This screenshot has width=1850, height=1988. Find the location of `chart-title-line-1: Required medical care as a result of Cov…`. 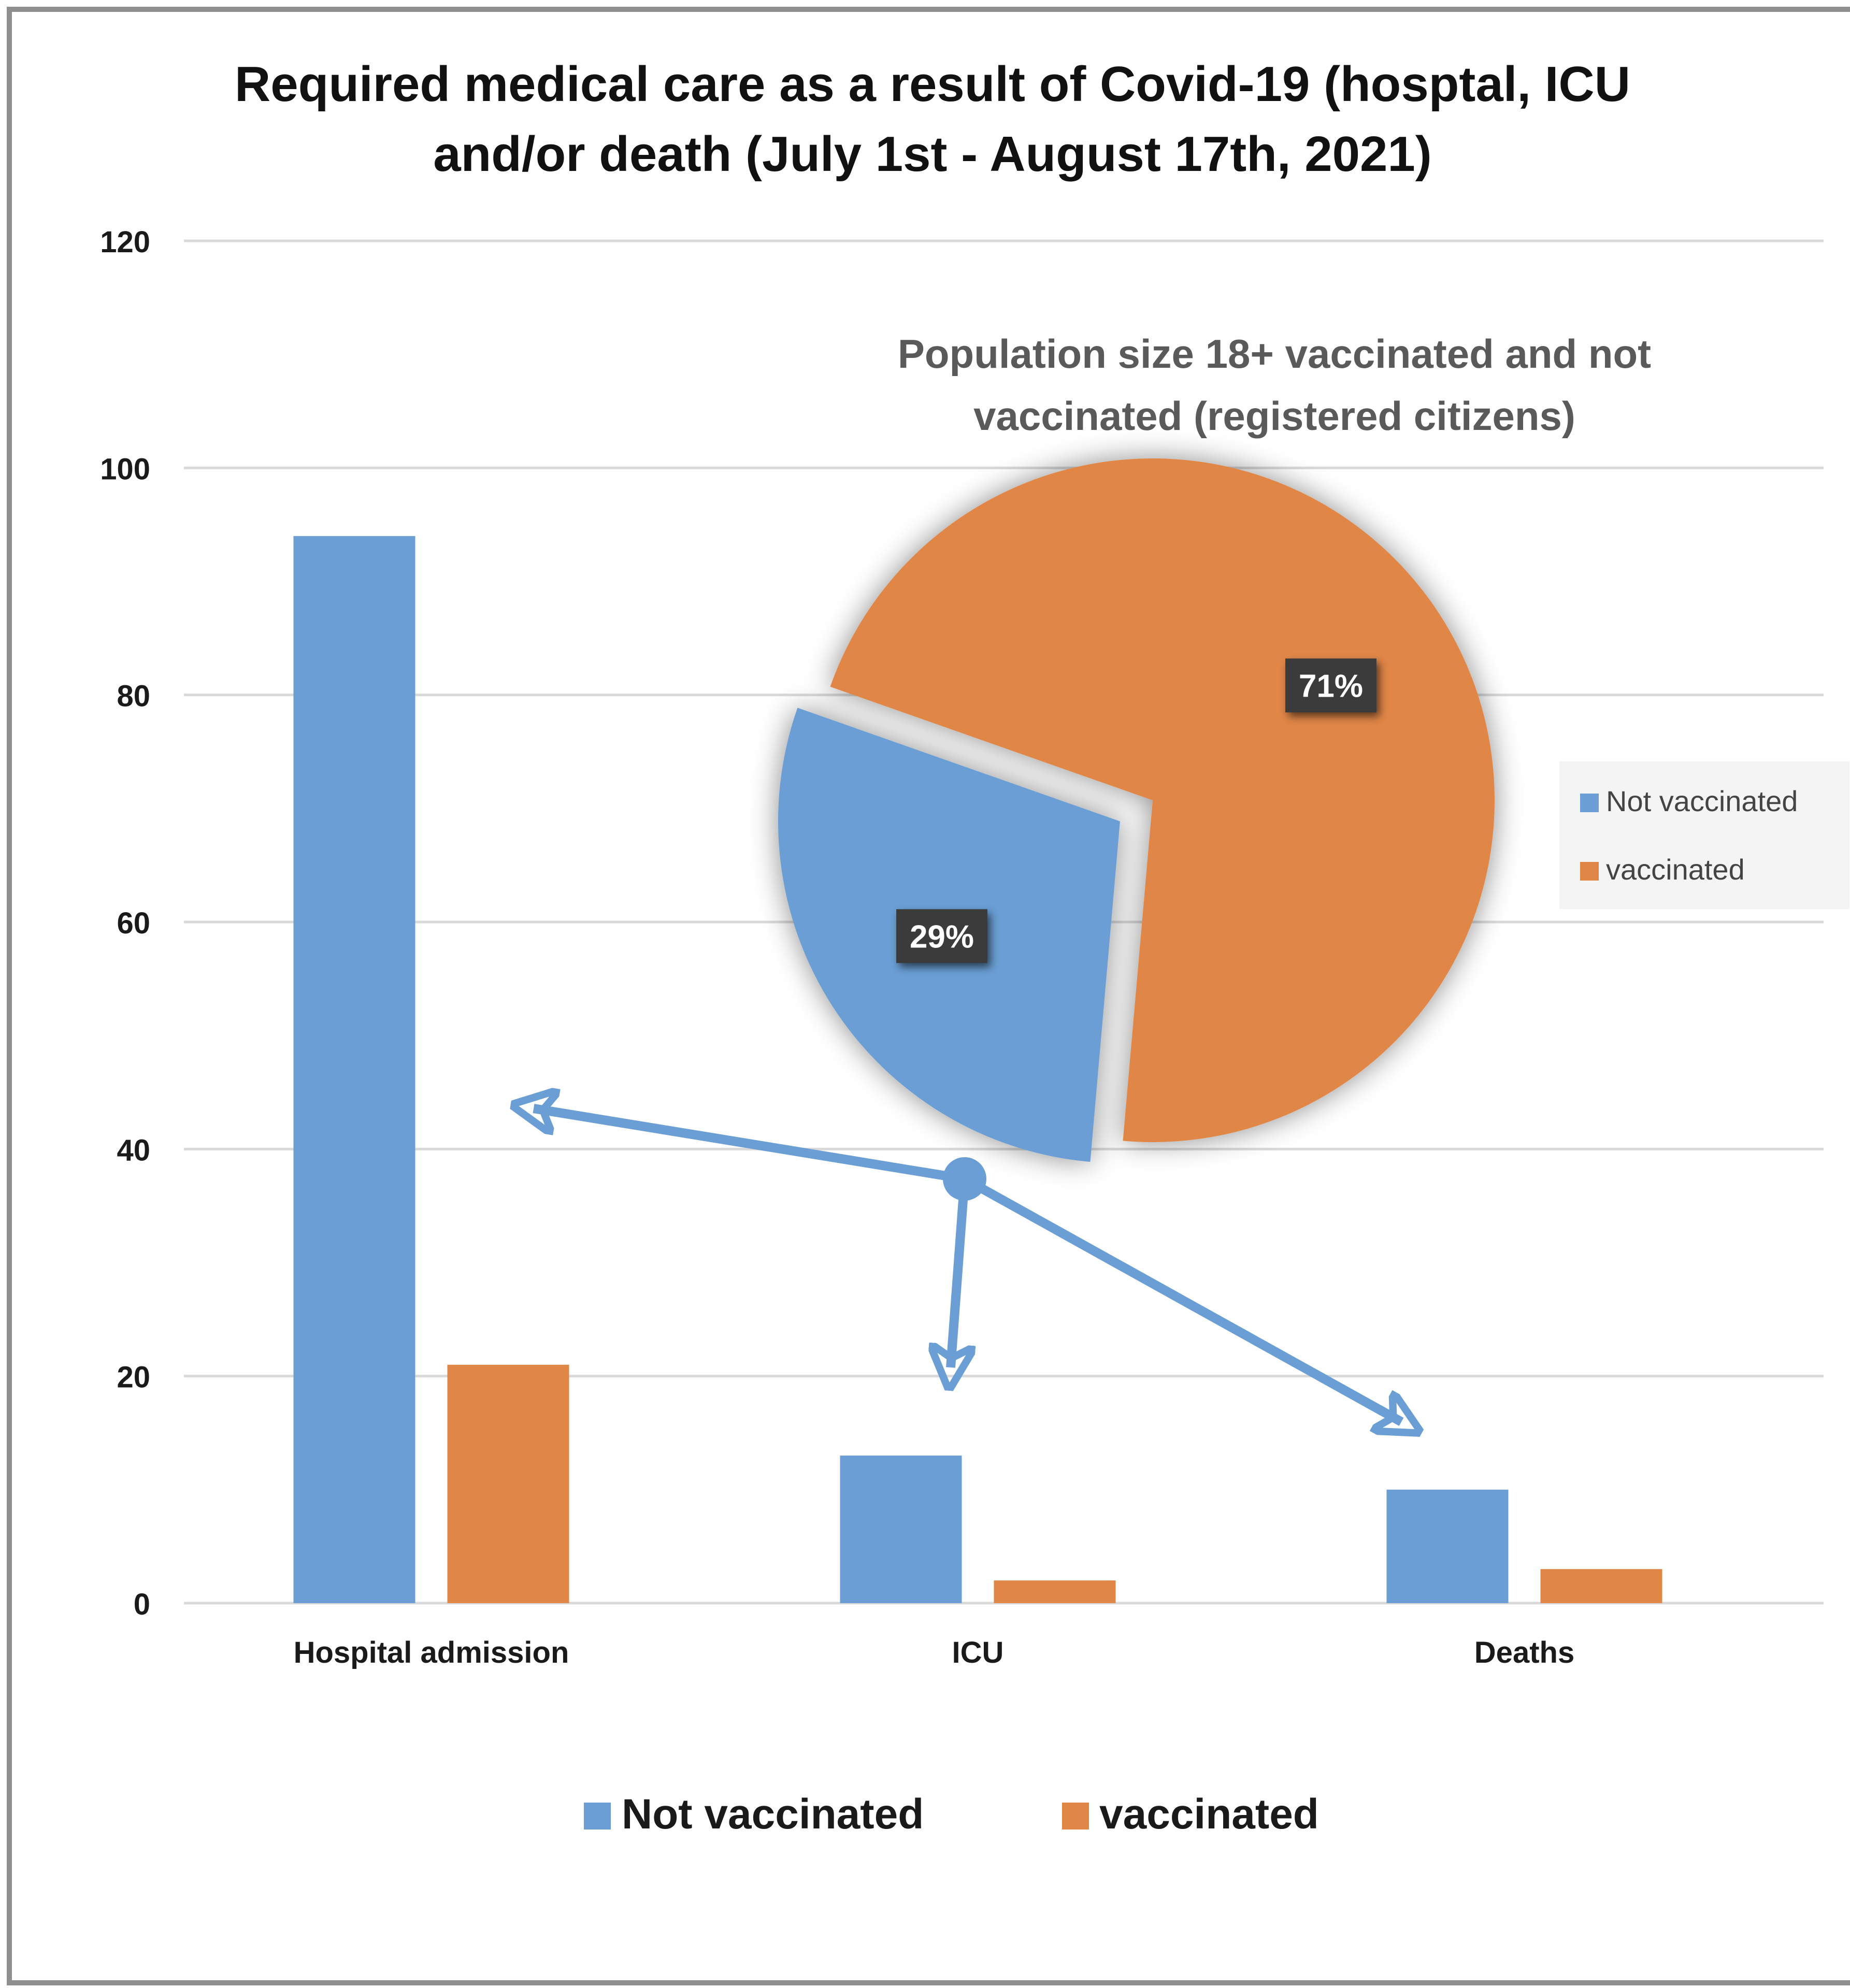

chart-title-line-1: Required medical care as a result of Cov… is located at coordinates (933, 84).